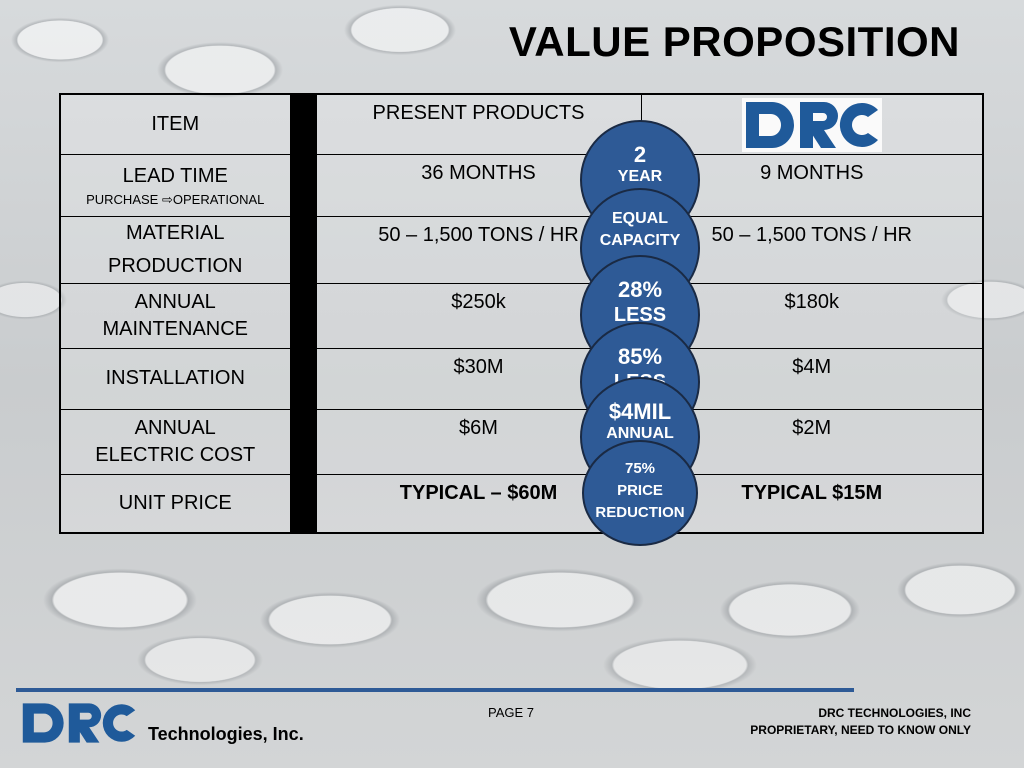  I want to click on badge-line1: 85%, so click(640, 356).